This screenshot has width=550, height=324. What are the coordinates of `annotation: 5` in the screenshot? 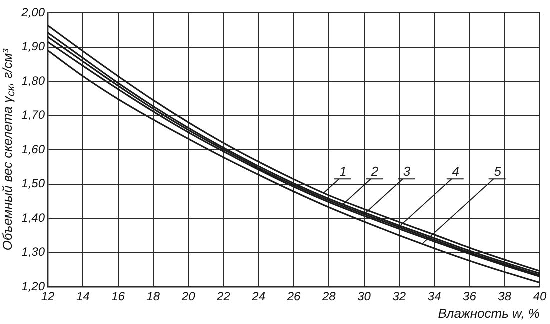 It's located at (498, 172).